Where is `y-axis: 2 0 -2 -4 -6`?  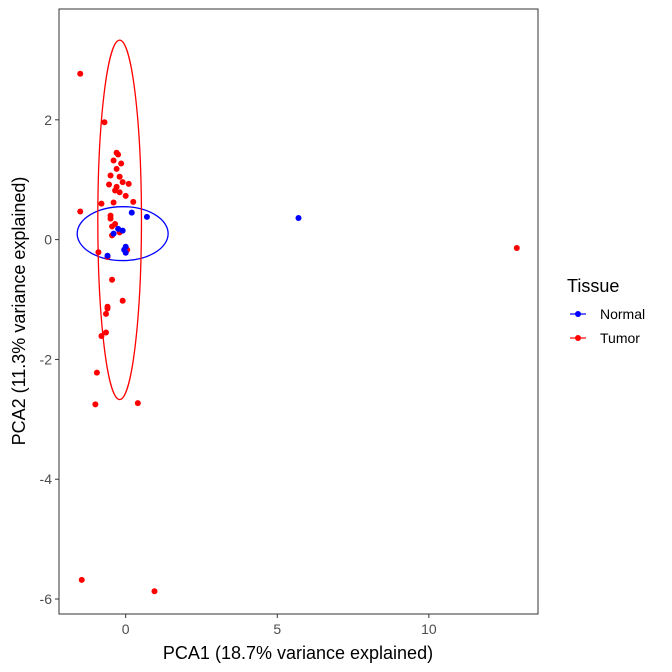 y-axis: 2 0 -2 -4 -6 is located at coordinates (49, 359).